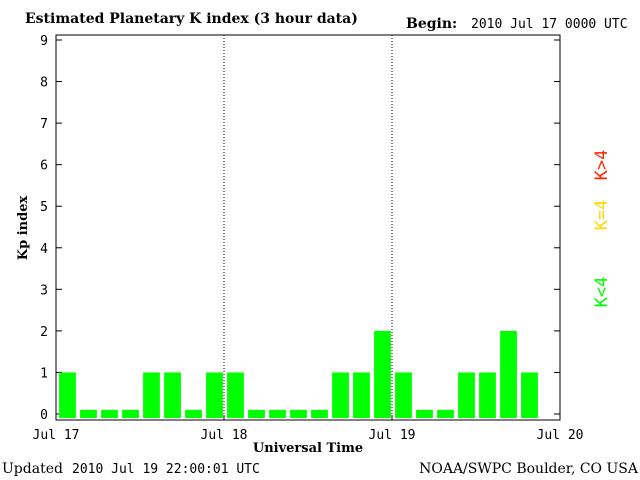 This screenshot has width=640, height=480. I want to click on y-tick-label: 5, so click(44, 207).